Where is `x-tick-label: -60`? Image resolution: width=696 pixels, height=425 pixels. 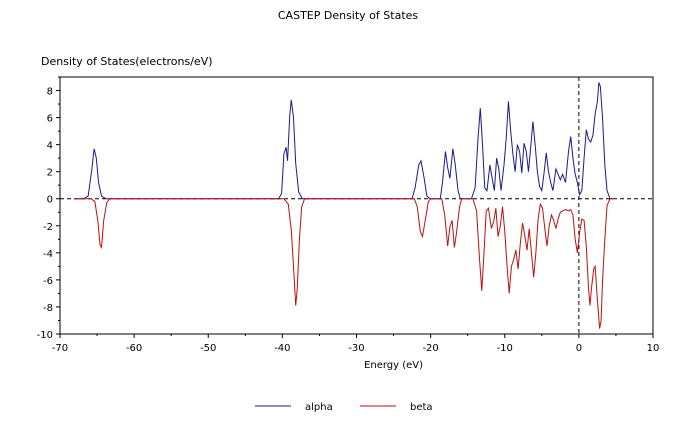
x-tick-label: -60 is located at coordinates (134, 348).